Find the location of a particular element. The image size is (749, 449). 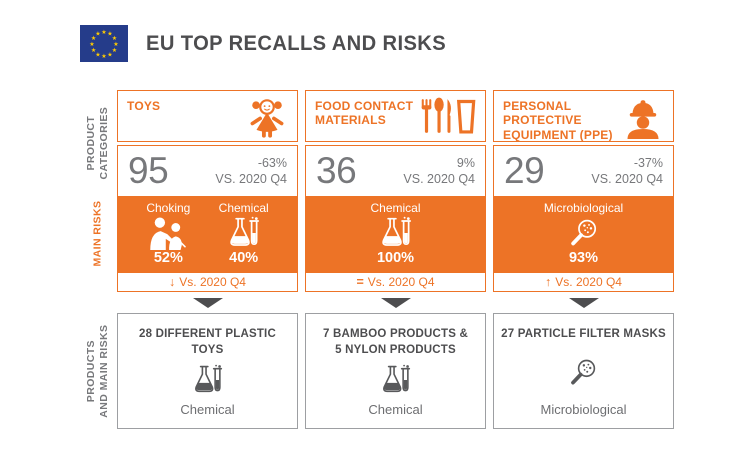

category-title: PERSONAL PROTECTIVE EQUIPMENT (PPE) is located at coordinates (558, 120).